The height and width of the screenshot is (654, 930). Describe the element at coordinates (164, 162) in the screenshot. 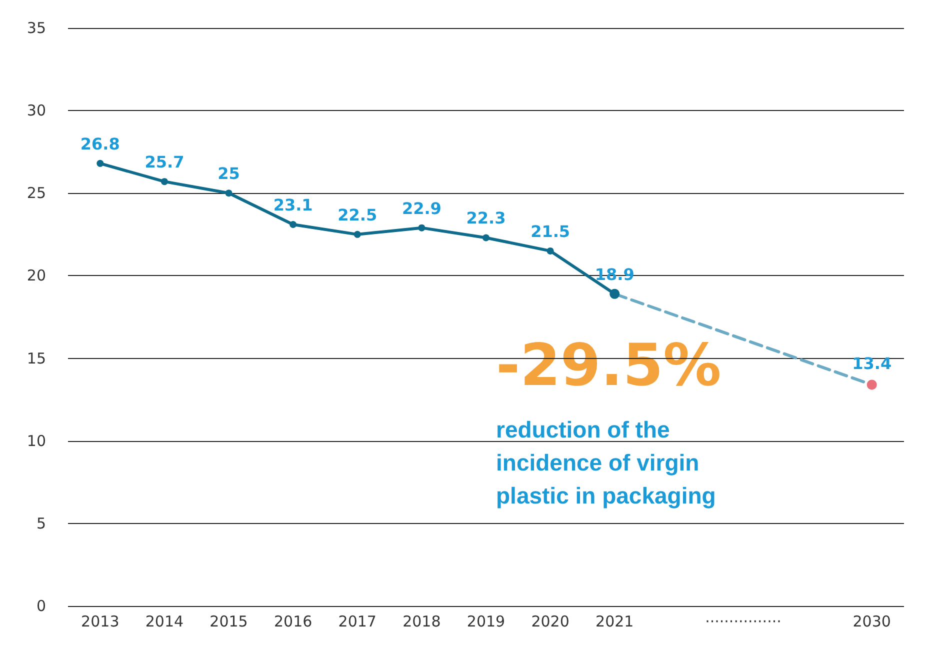

I see `data-label: 25.7` at that location.